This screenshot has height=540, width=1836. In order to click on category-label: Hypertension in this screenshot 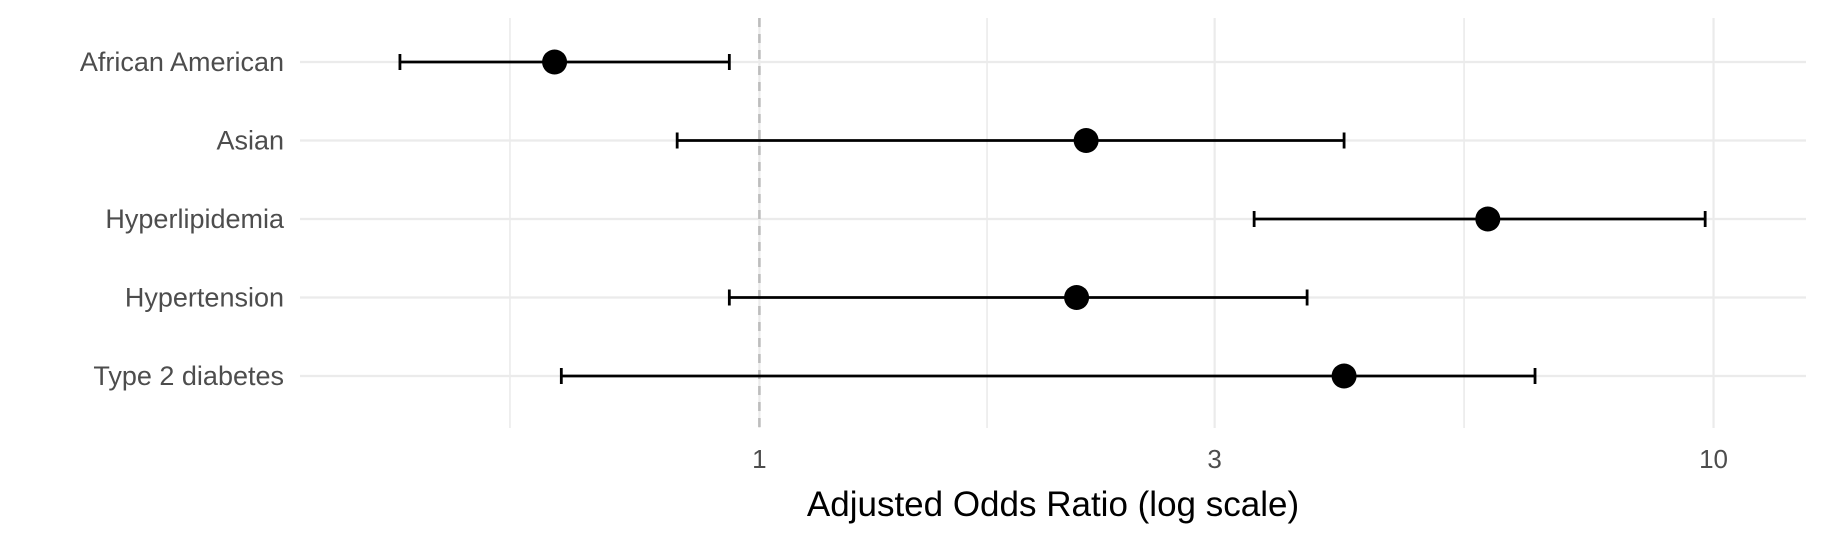, I will do `click(204, 298)`.